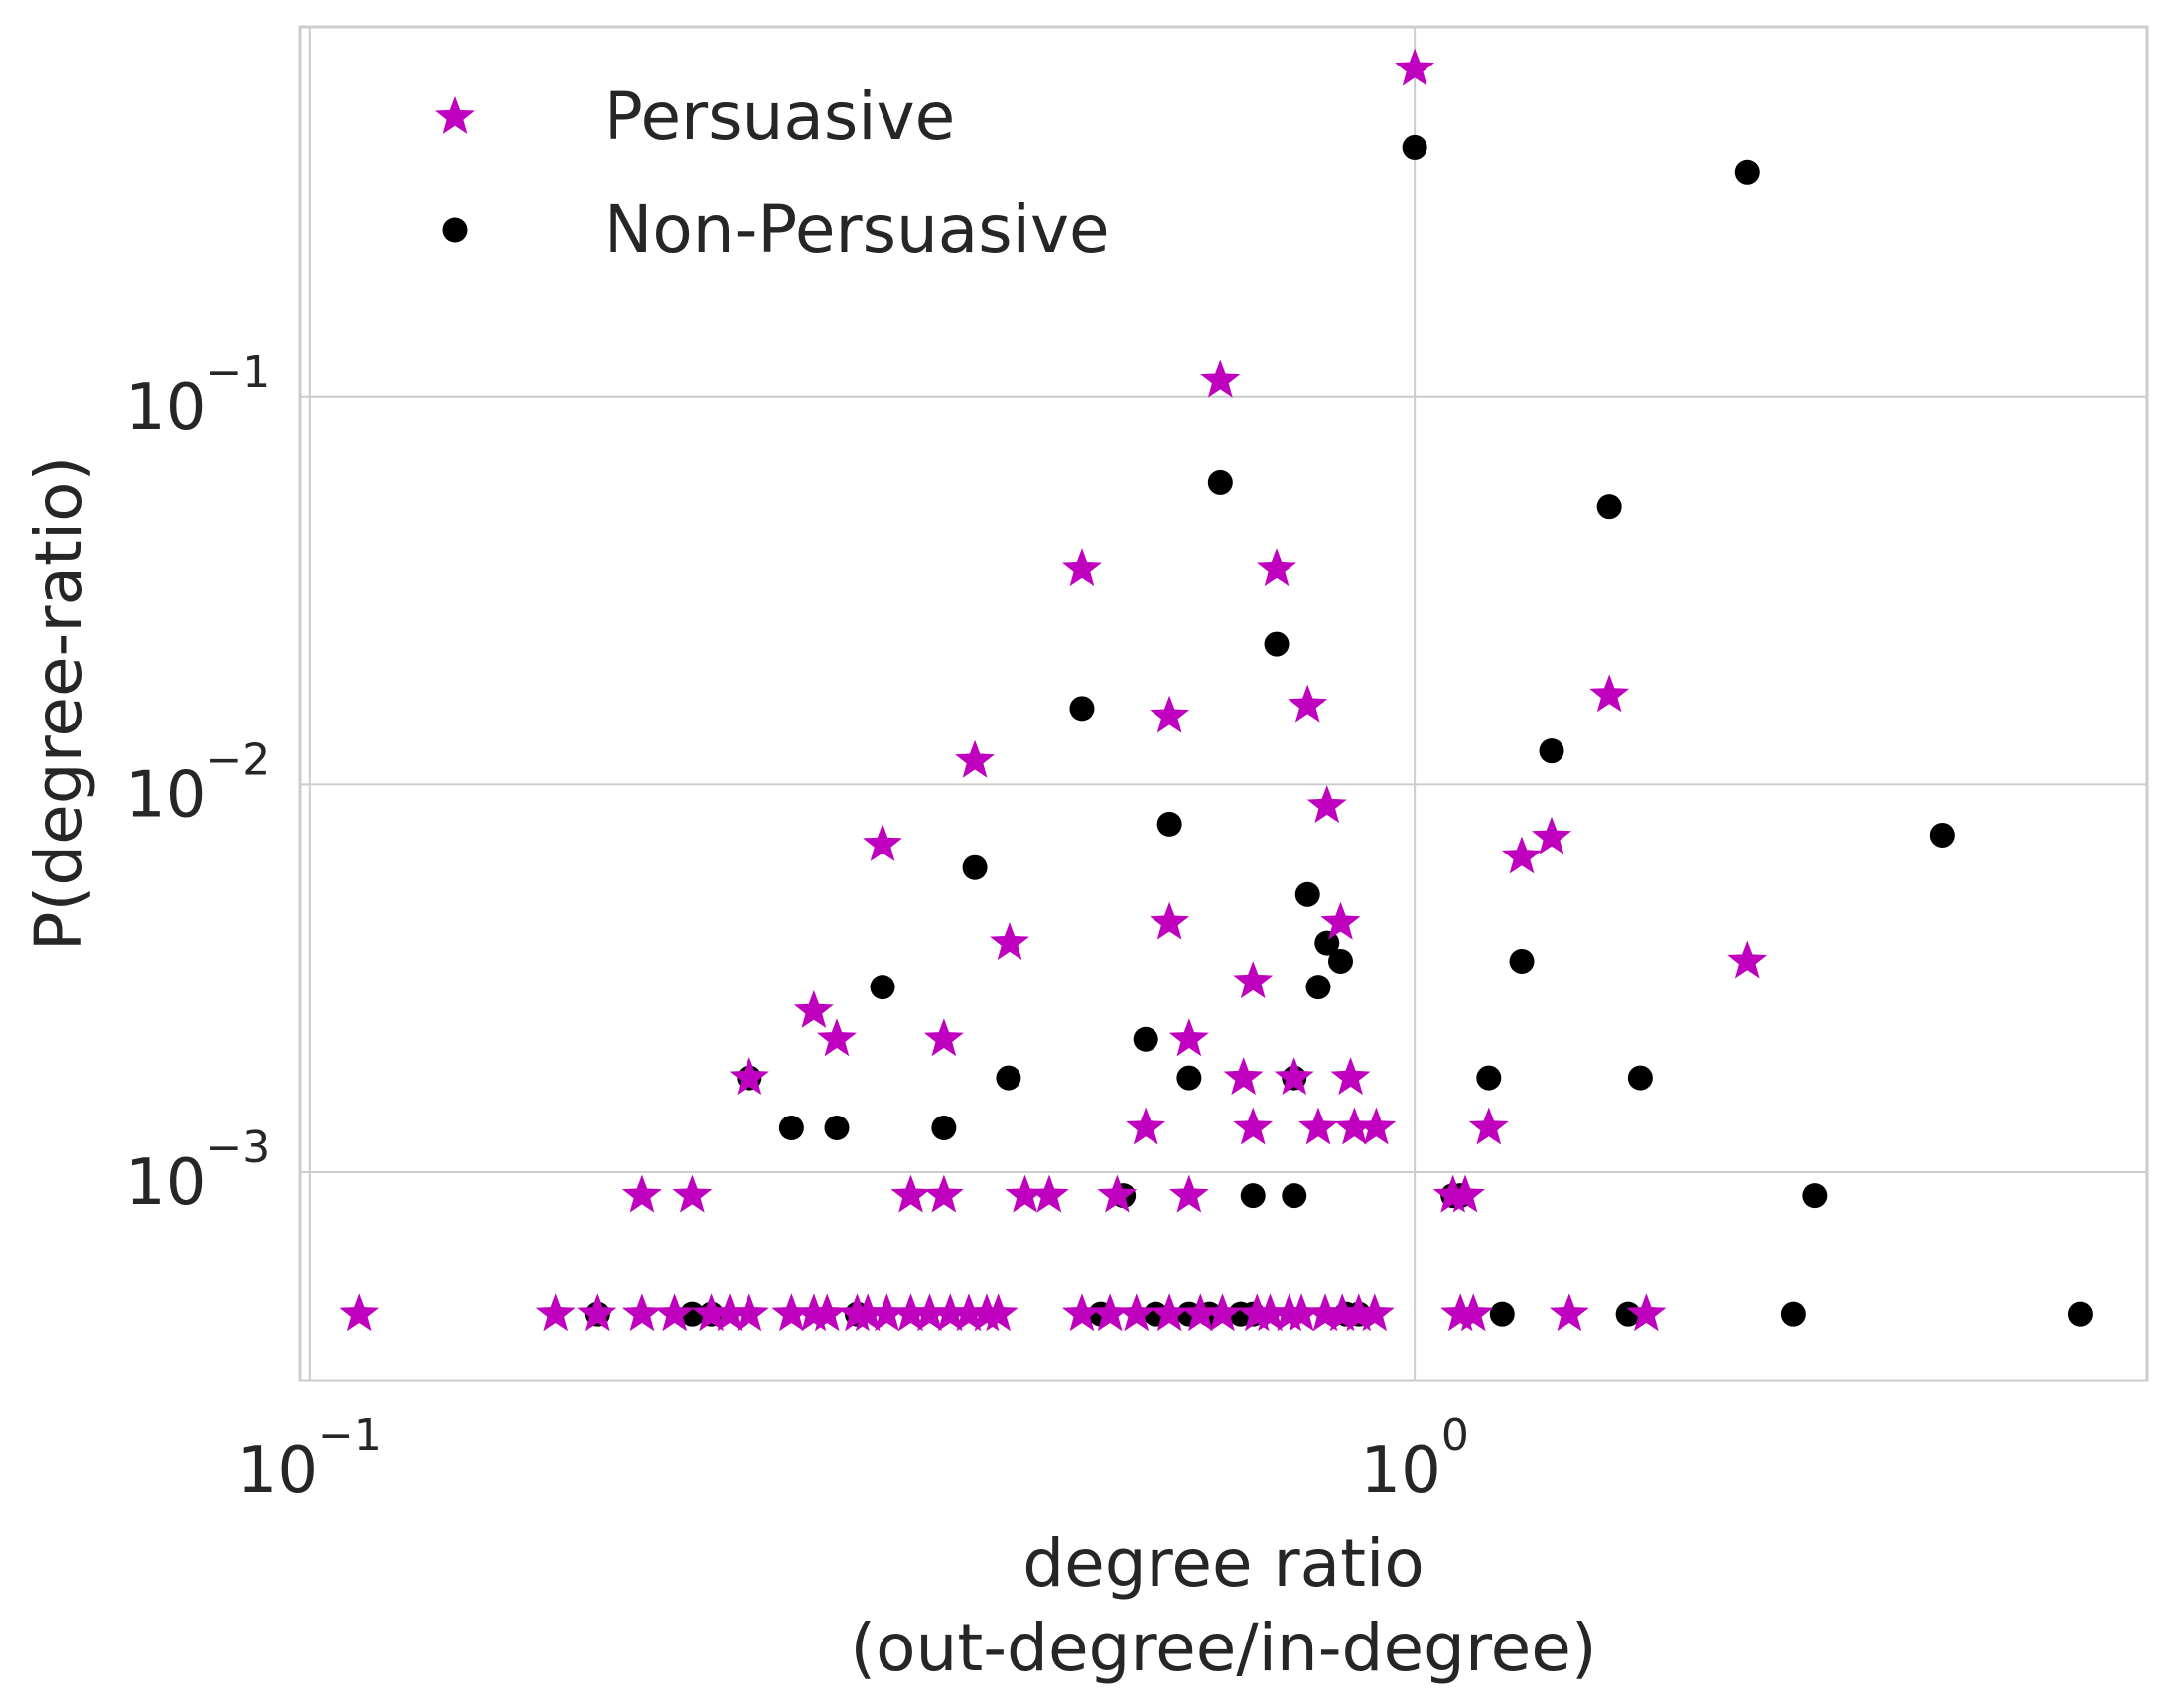 Image resolution: width=2173 pixels, height=1708 pixels. I want to click on x-axis-label-line-1: degree ratio, so click(1223, 1564).